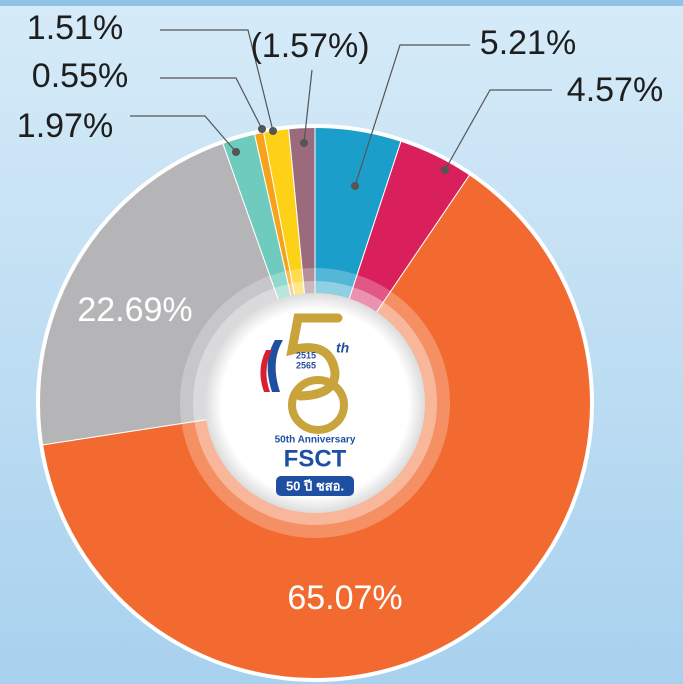 Image resolution: width=683 pixels, height=684 pixels. I want to click on top-strip, so click(341, 3).